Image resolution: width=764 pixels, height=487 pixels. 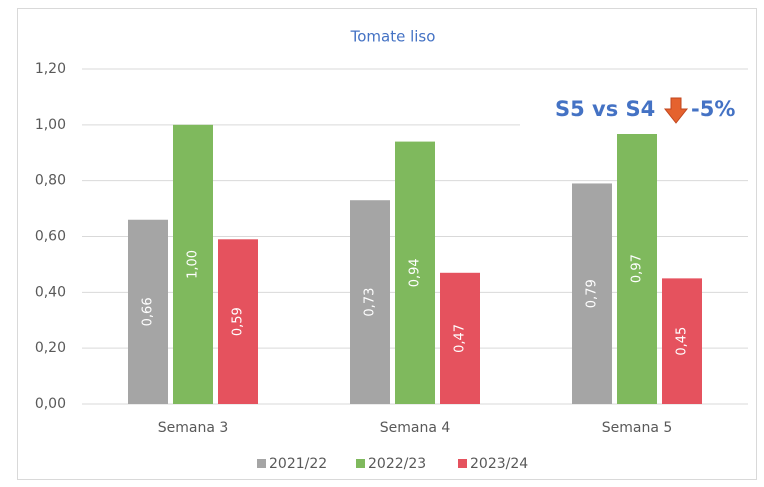 I want to click on data-label: 1,00, so click(x=193, y=264).